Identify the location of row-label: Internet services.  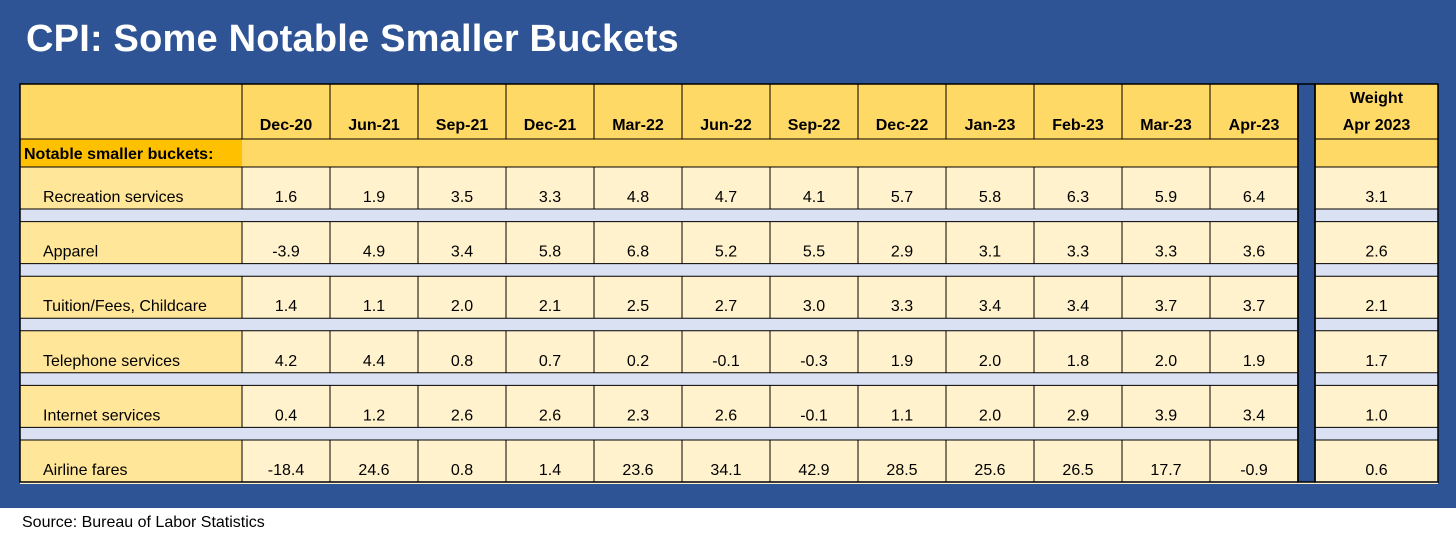
(101, 415).